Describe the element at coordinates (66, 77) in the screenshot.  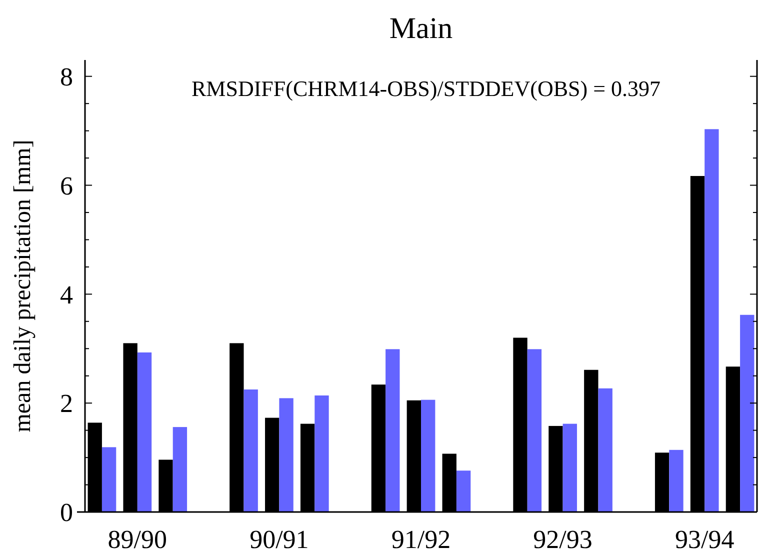
I see `y-tick-label: 8` at that location.